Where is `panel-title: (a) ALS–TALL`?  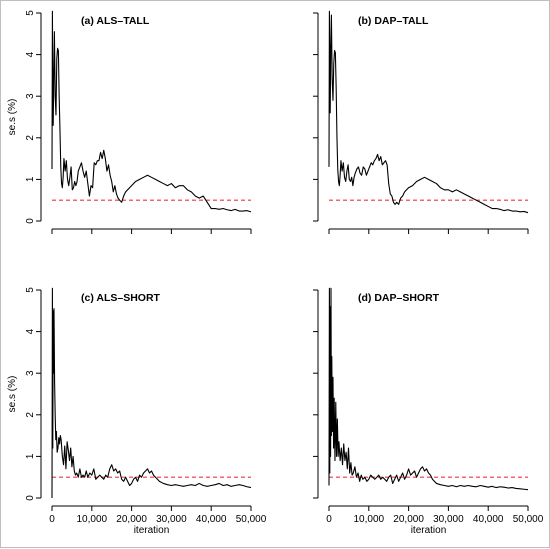 panel-title: (a) ALS–TALL is located at coordinates (115, 21).